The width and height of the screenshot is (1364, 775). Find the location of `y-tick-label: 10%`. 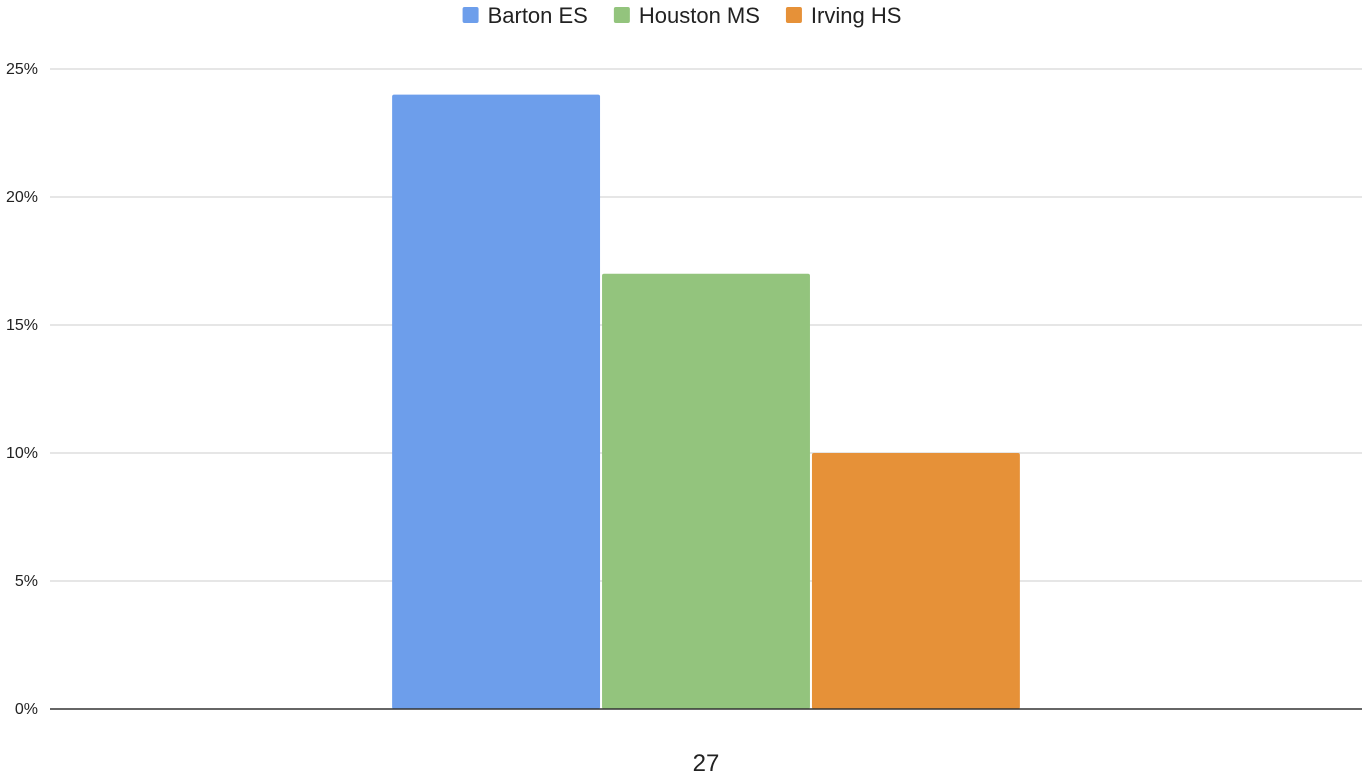

y-tick-label: 10% is located at coordinates (22, 453).